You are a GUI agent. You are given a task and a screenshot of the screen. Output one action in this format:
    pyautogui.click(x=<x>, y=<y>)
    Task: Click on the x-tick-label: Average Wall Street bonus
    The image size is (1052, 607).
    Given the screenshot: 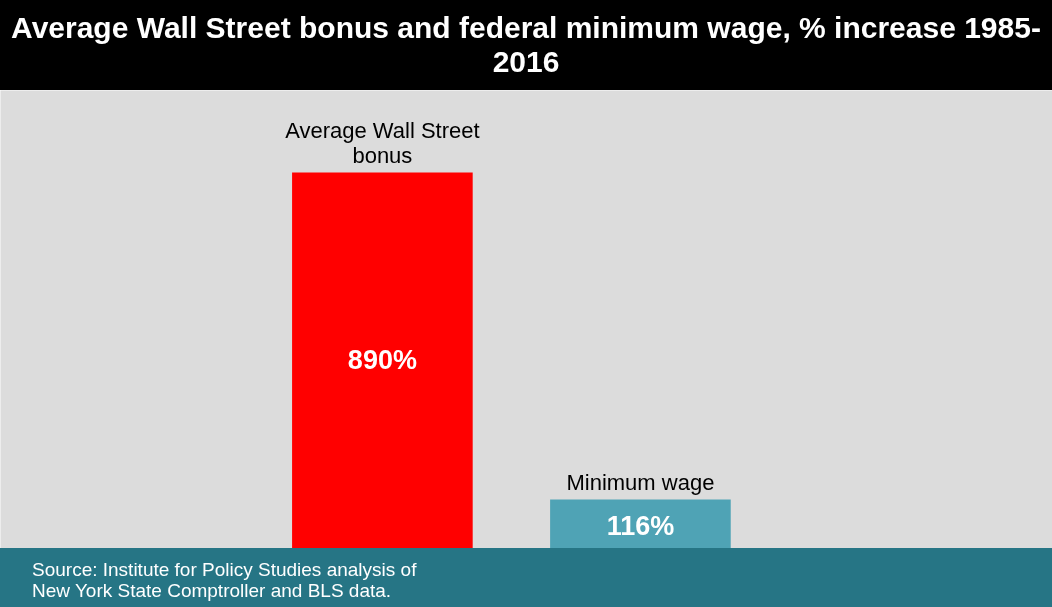 What is the action you would take?
    pyautogui.click(x=382, y=143)
    